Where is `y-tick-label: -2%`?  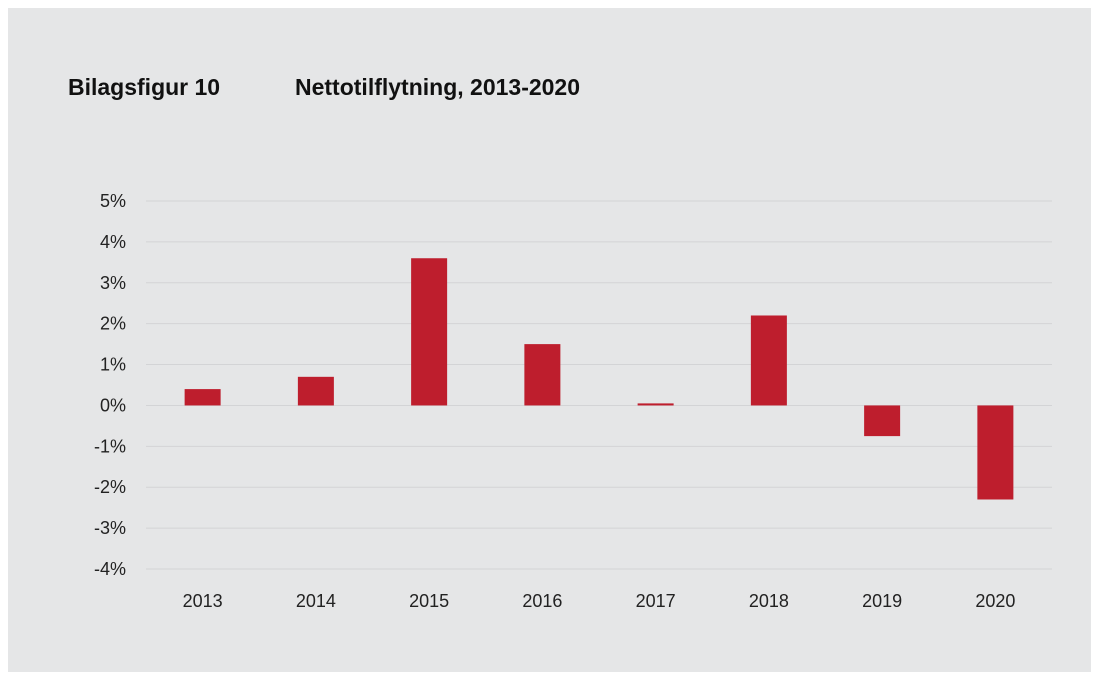
y-tick-label: -2% is located at coordinates (110, 487).